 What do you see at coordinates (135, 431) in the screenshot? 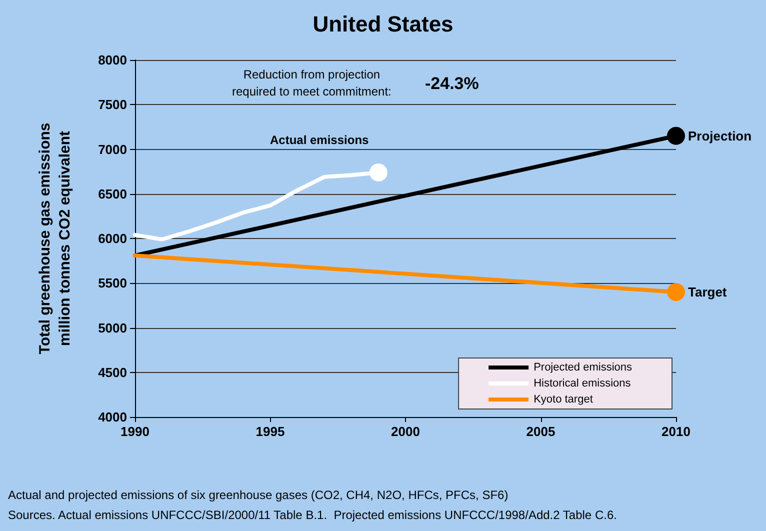
I see `x-tick-label: 1990` at bounding box center [135, 431].